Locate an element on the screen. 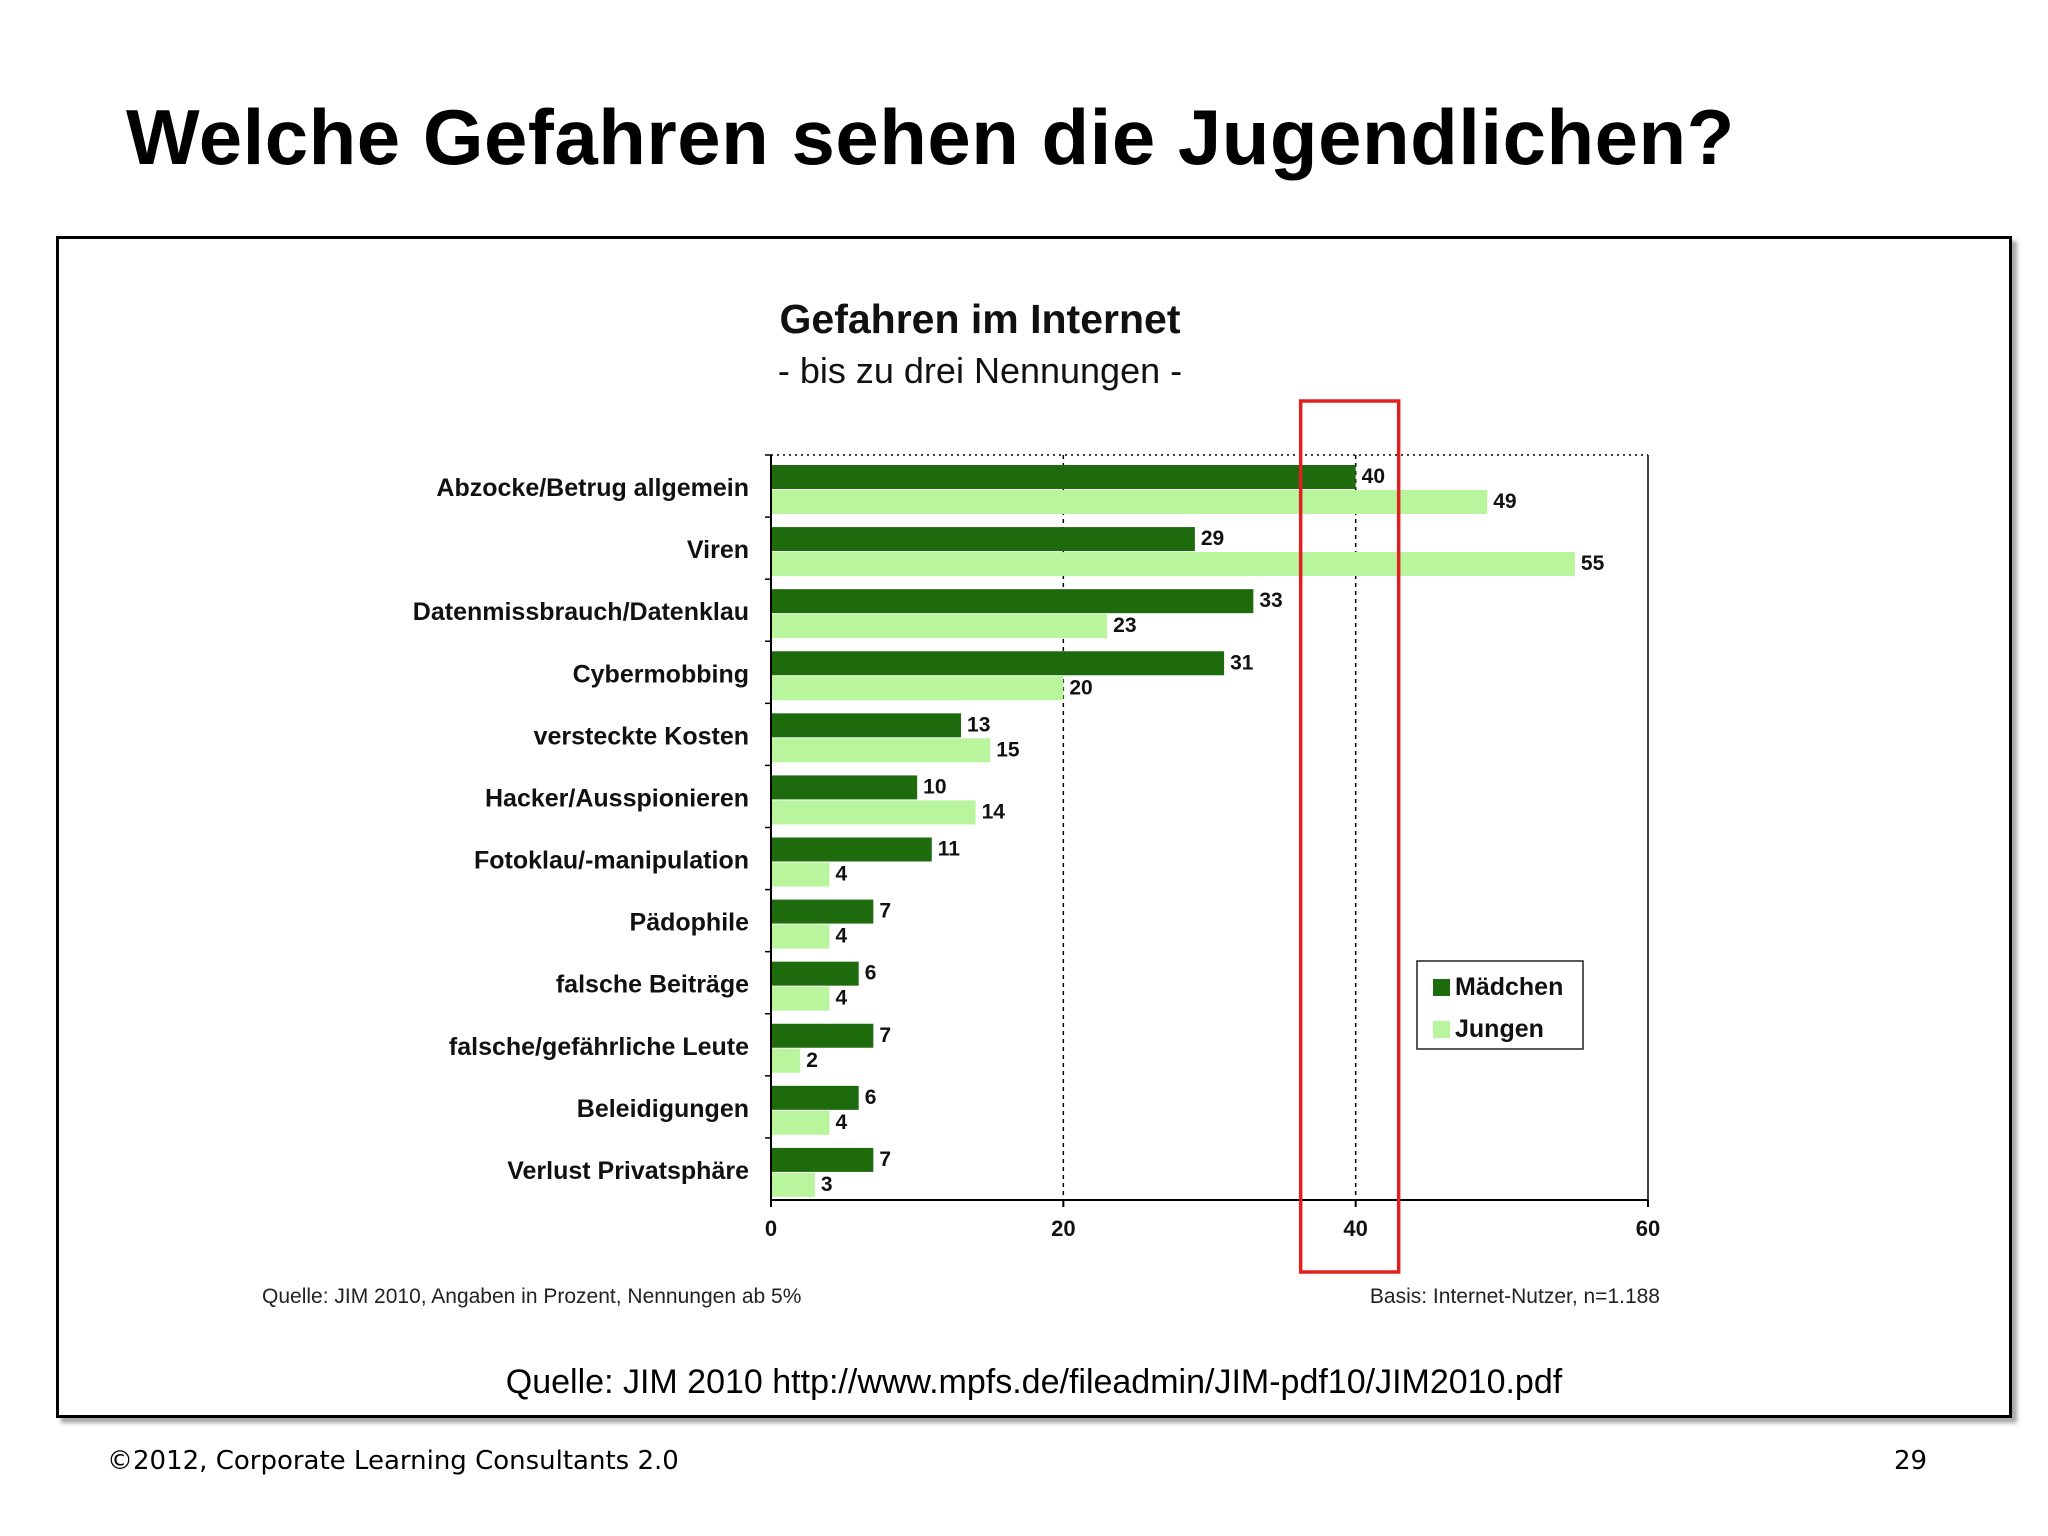 The width and height of the screenshot is (2048, 1536). slide-title: Welche Gefahren sehen die Jugendlichen? is located at coordinates (930, 137).